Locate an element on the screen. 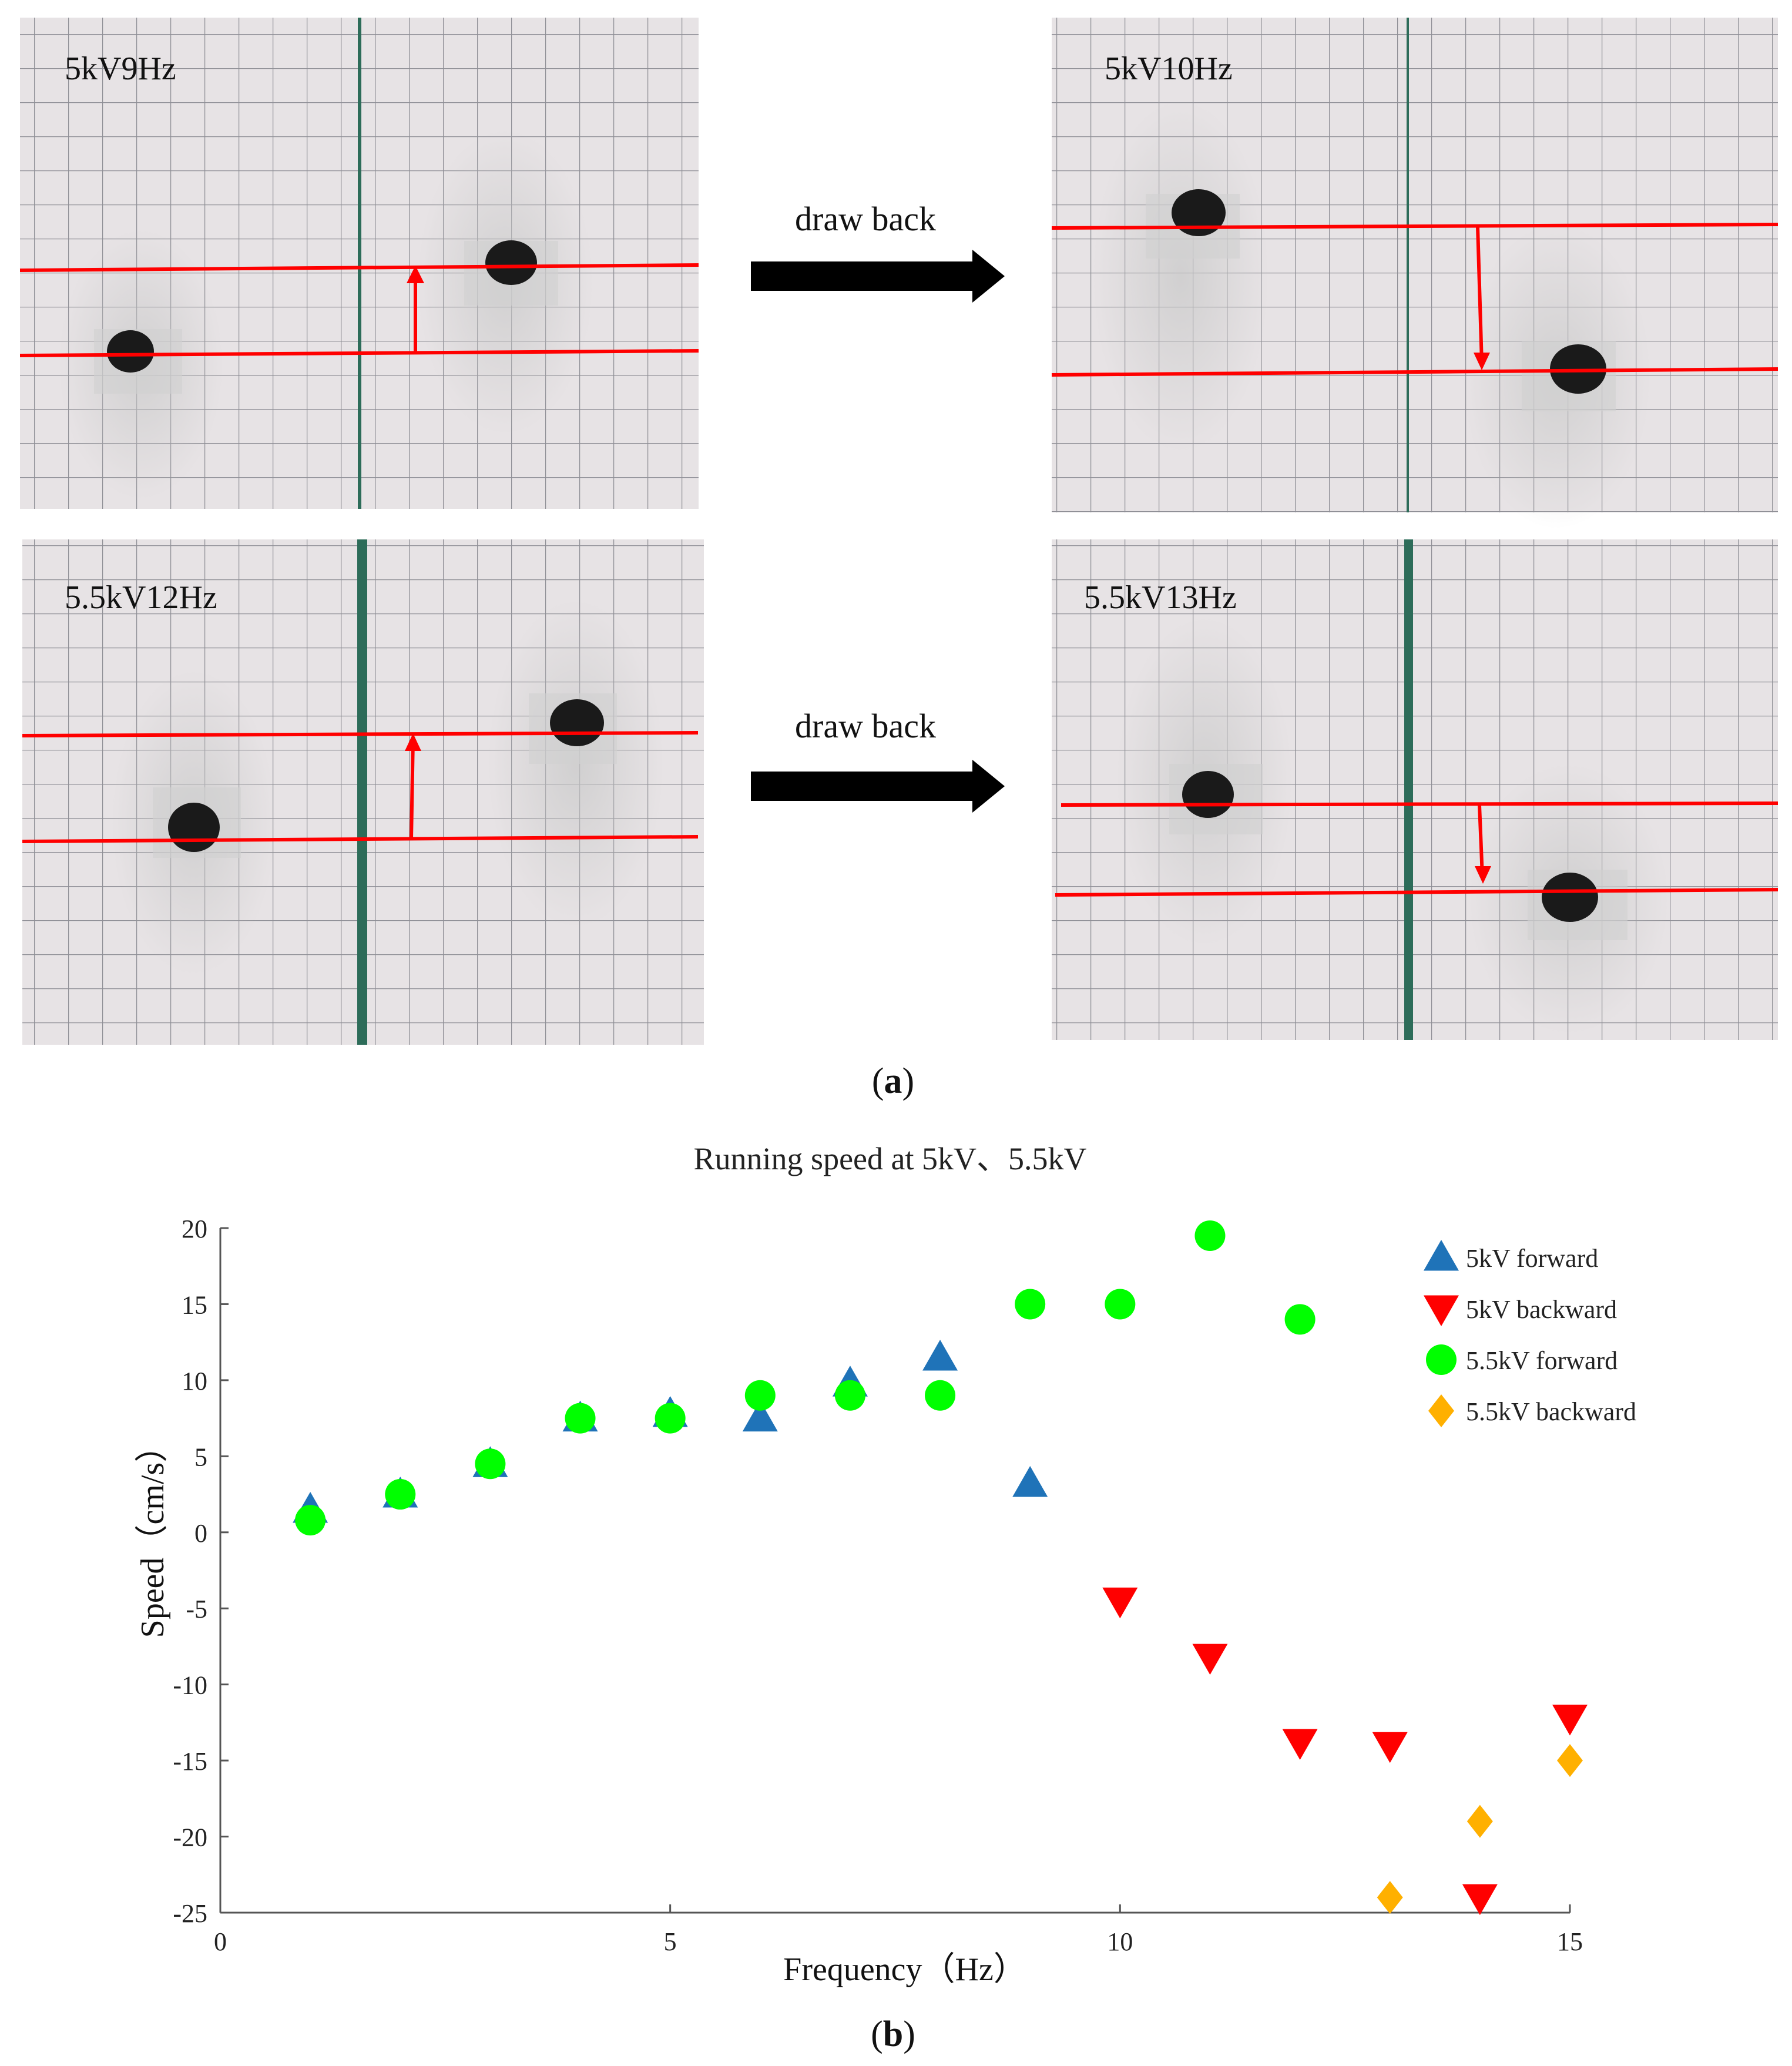 This screenshot has width=1792, height=2066. y-tick-label: 15 is located at coordinates (195, 1305).